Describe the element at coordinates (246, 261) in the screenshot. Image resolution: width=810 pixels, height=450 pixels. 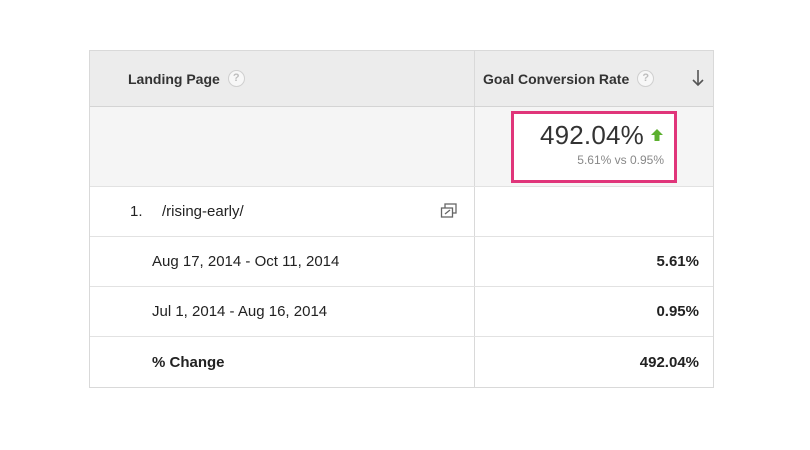
I see `sub-row-label: Aug 17, 2014 - Oct 11, 2014` at that location.